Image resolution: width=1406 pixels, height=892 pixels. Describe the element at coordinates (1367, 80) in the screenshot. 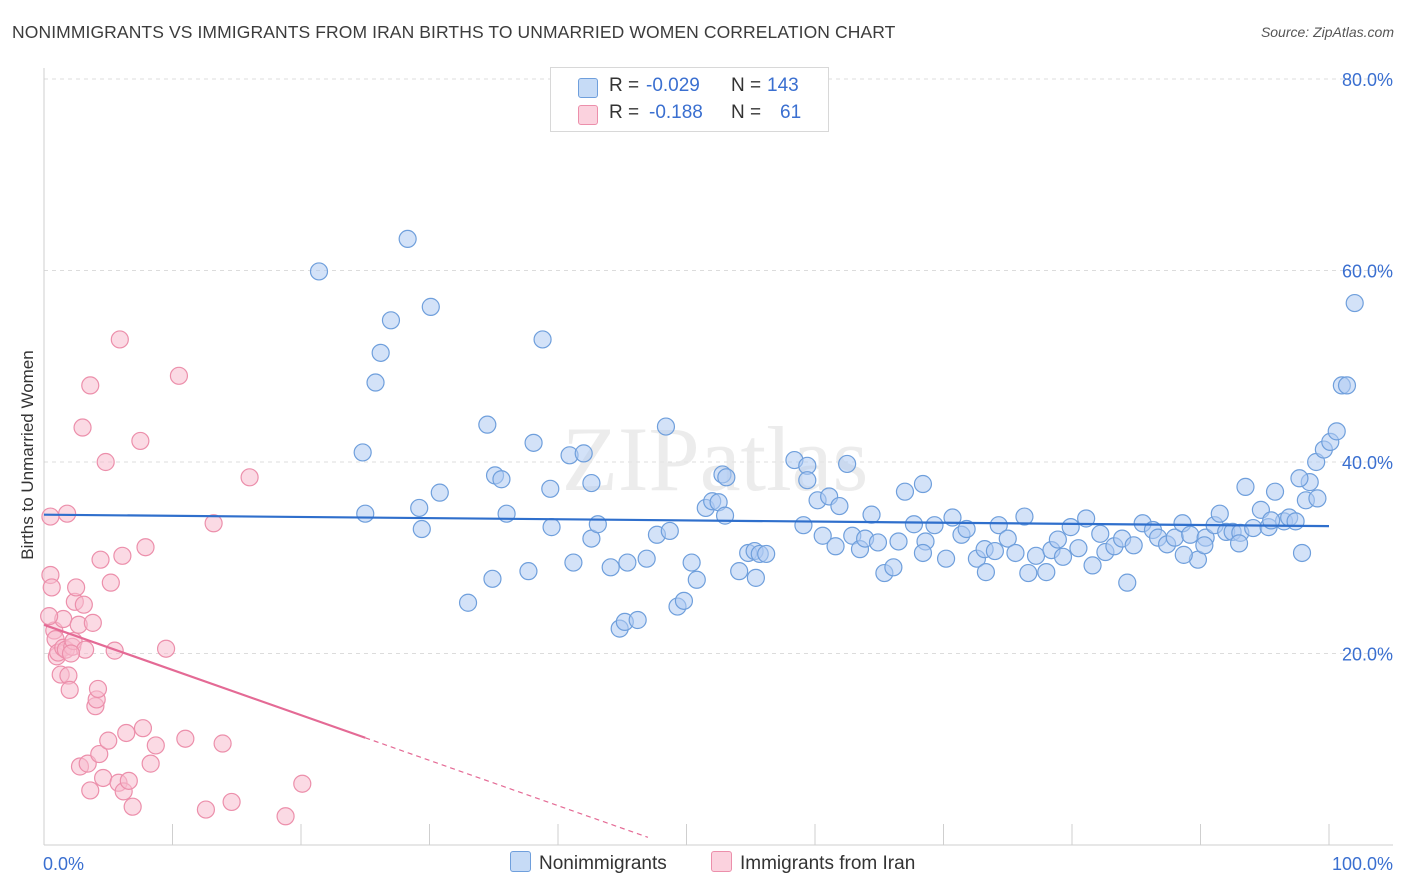

I see `y-tick-label-80: 80.0%` at that location.